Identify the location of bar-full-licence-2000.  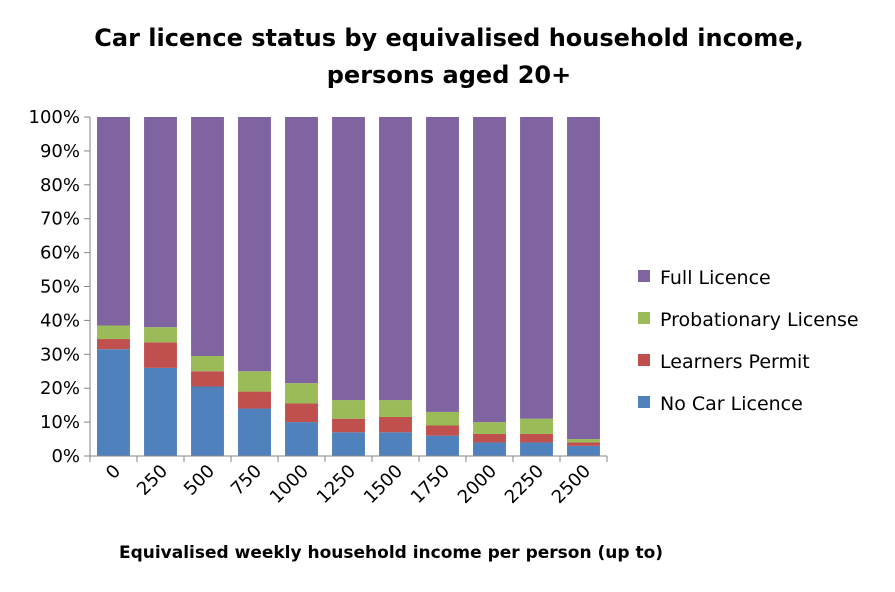
(489, 270).